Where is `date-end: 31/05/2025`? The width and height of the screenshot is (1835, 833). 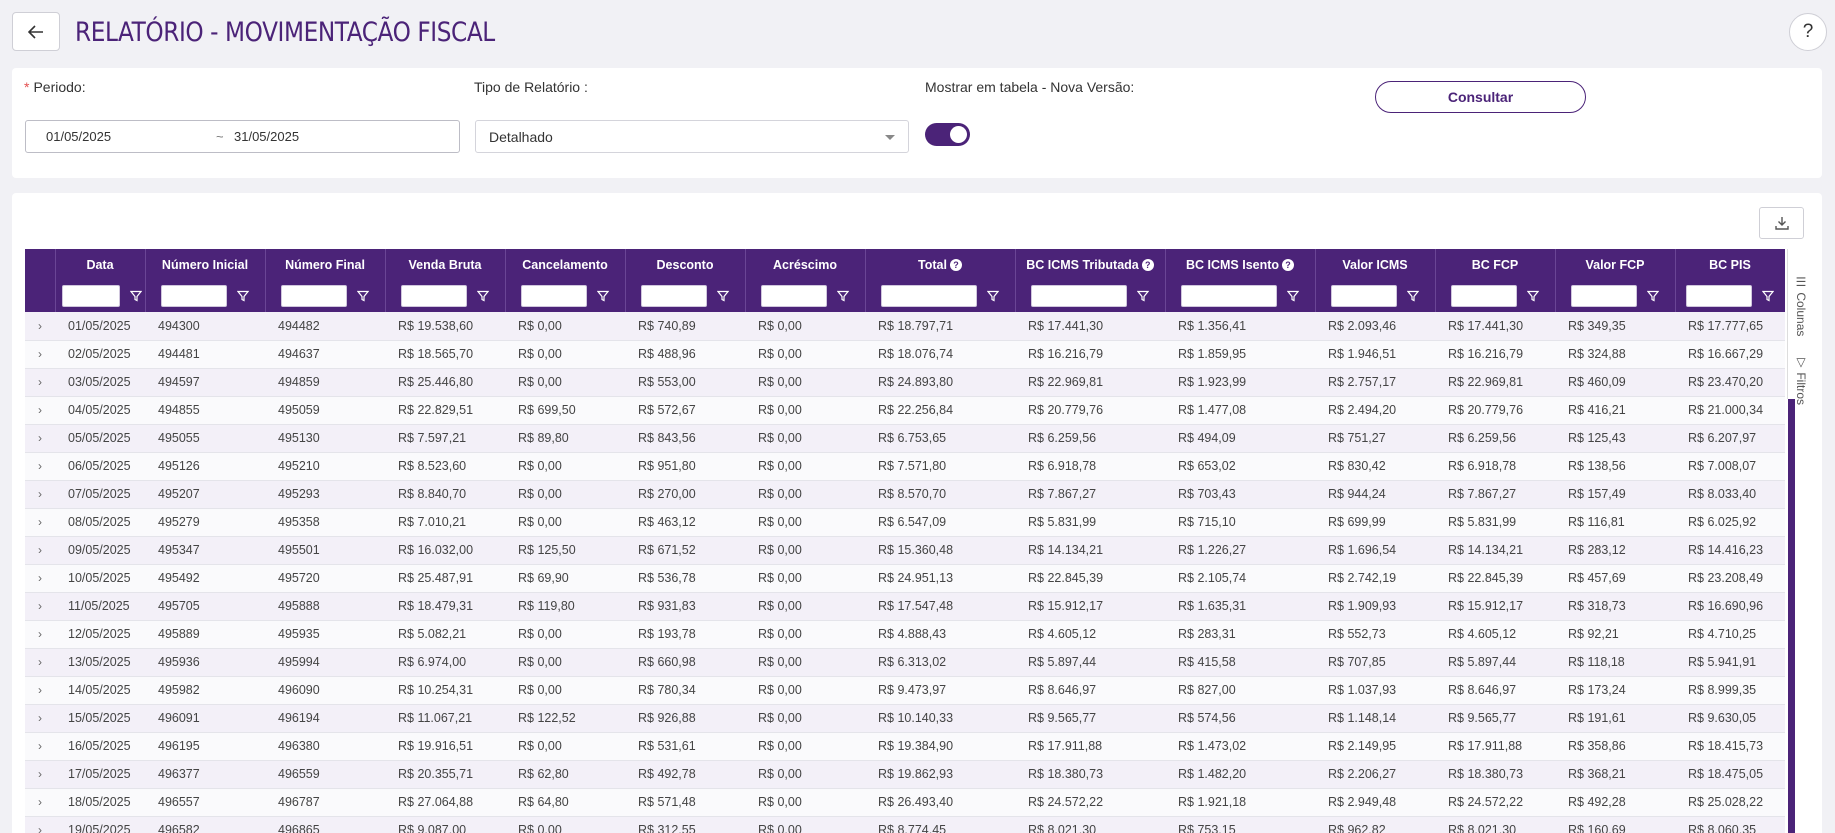 date-end: 31/05/2025 is located at coordinates (267, 136).